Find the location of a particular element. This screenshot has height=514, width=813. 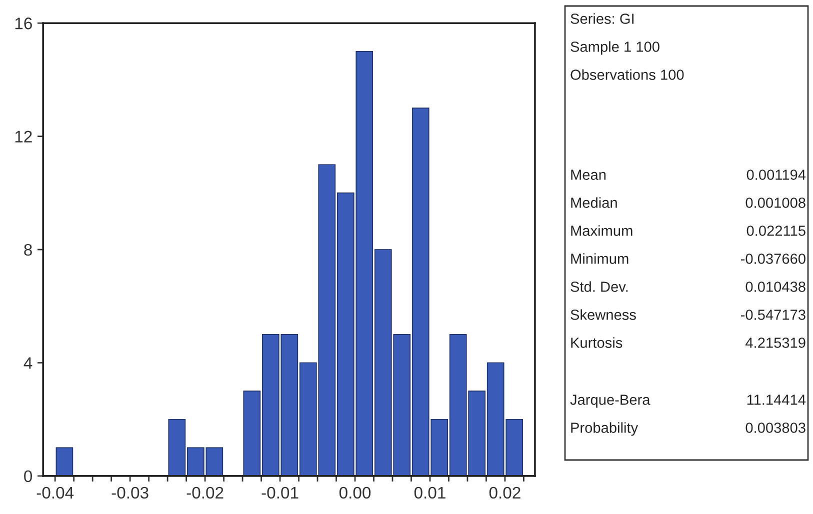

x-tick-label: -0.04 is located at coordinates (55, 492).